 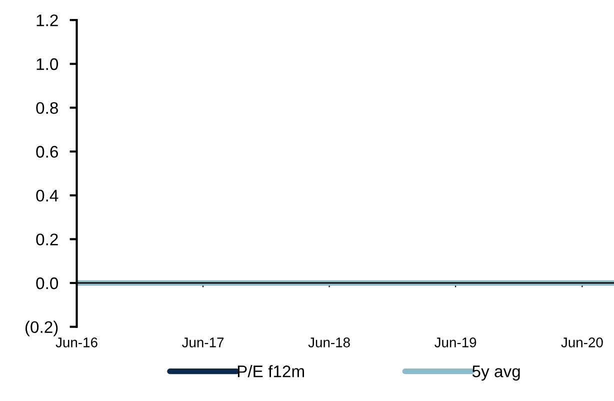 I want to click on legend-label: 5y avg, so click(x=496, y=373).